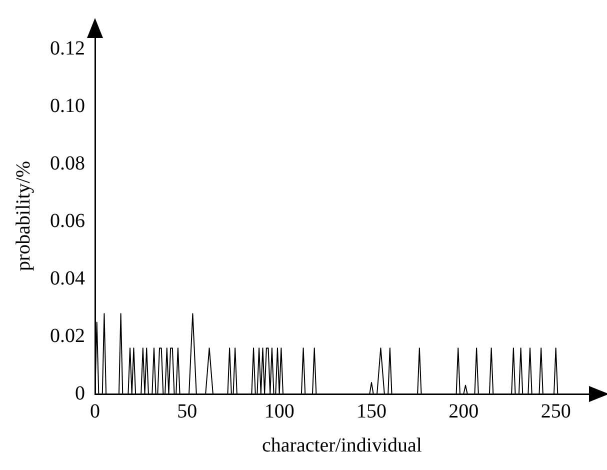 The image size is (607, 470). Describe the element at coordinates (67, 49) in the screenshot. I see `y-tick-label: 0.12` at that location.